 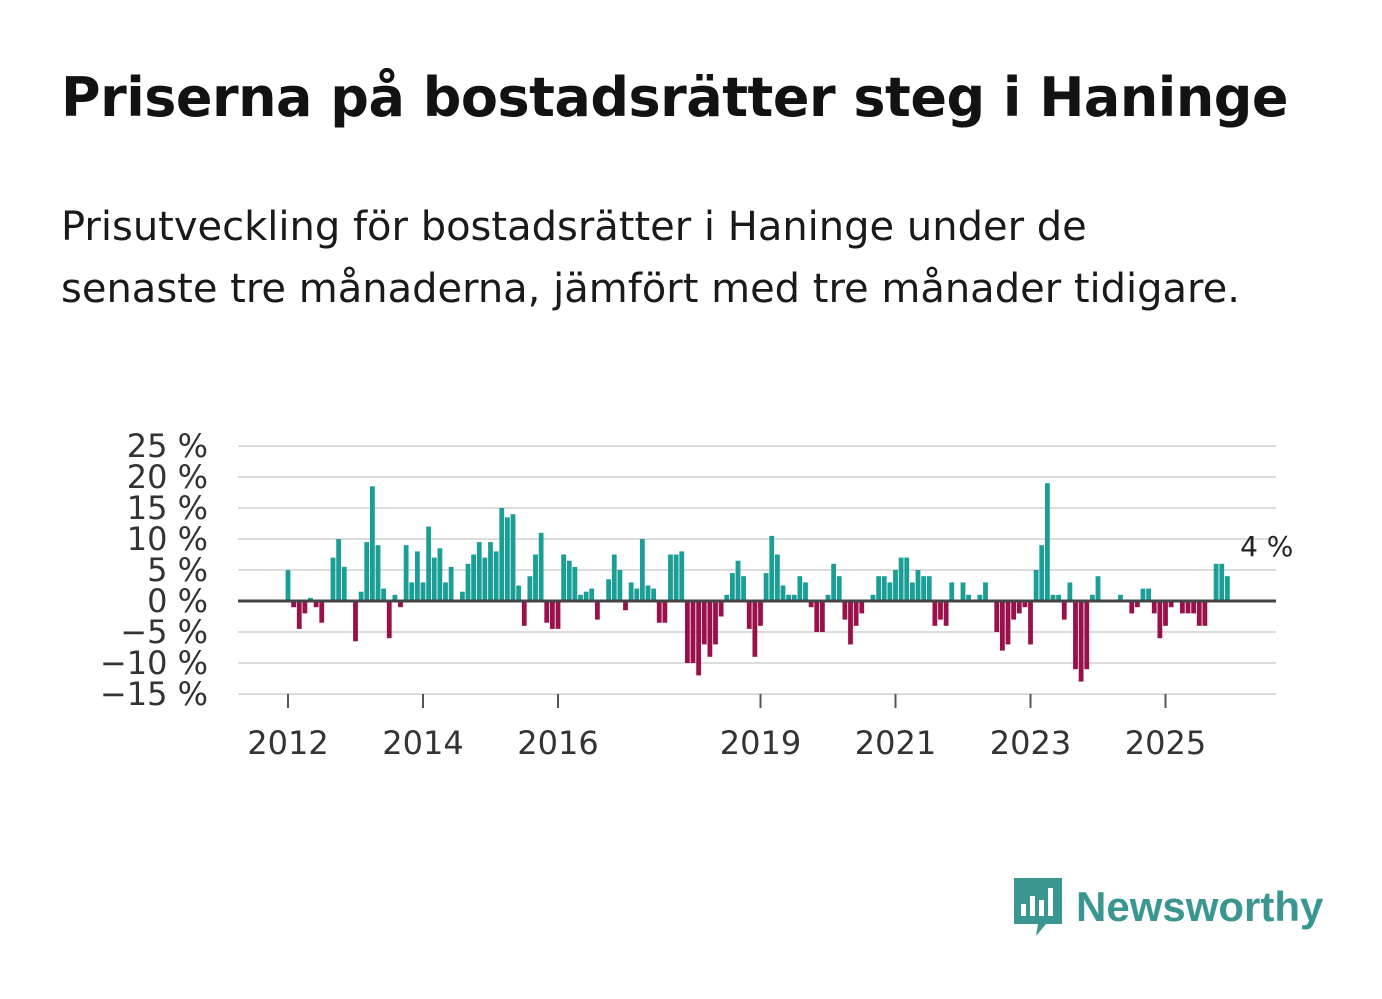 What do you see at coordinates (422, 743) in the screenshot?
I see `x-tick-label: 2014` at bounding box center [422, 743].